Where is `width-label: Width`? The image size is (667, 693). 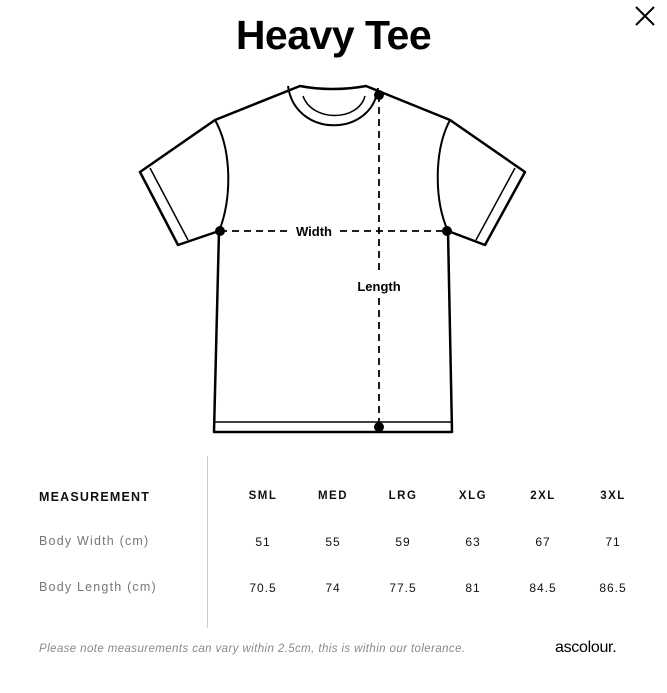
width-label: Width is located at coordinates (314, 231).